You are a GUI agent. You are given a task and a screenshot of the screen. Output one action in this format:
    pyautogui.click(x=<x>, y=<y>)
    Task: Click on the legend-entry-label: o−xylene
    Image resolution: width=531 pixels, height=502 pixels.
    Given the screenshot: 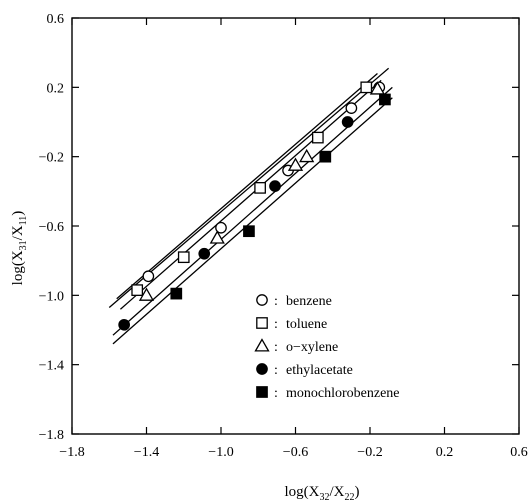 What is the action you would take?
    pyautogui.click(x=312, y=347)
    